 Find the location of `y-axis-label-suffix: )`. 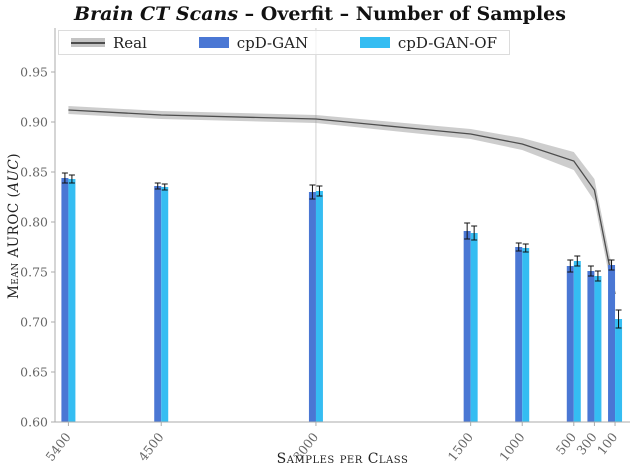

y-axis-label-suffix: ) is located at coordinates (14, 155).